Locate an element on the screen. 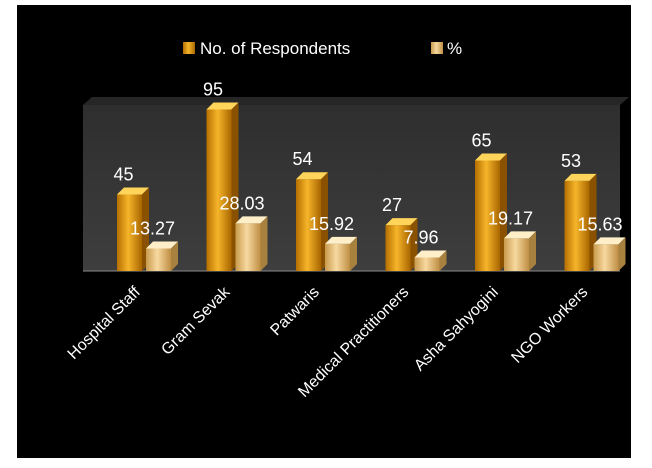 The height and width of the screenshot is (468, 652). value-label-hospital-staff-respondents: 45 is located at coordinates (123, 175).